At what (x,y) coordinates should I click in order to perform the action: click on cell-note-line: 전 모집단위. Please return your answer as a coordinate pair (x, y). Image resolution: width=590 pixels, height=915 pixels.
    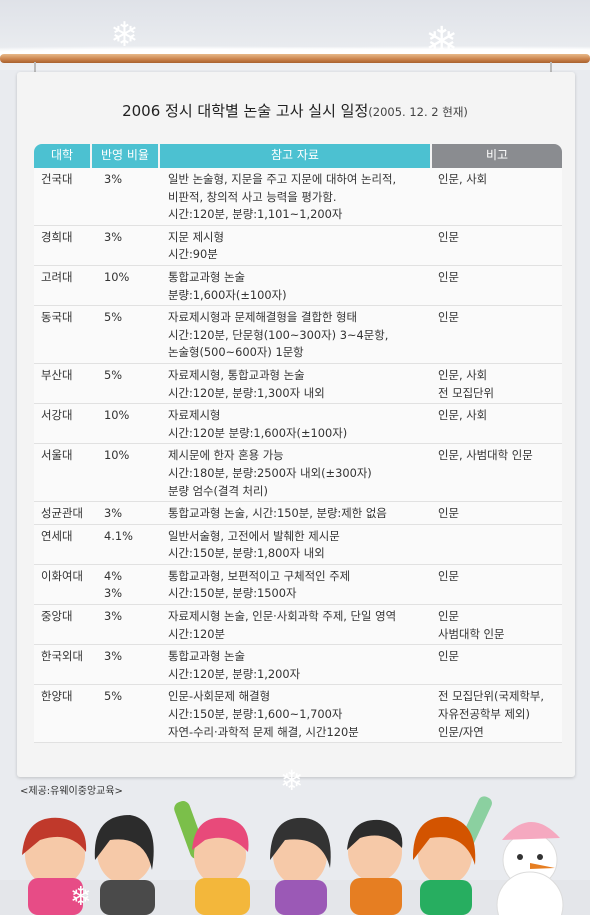
    Looking at the image, I should click on (466, 392).